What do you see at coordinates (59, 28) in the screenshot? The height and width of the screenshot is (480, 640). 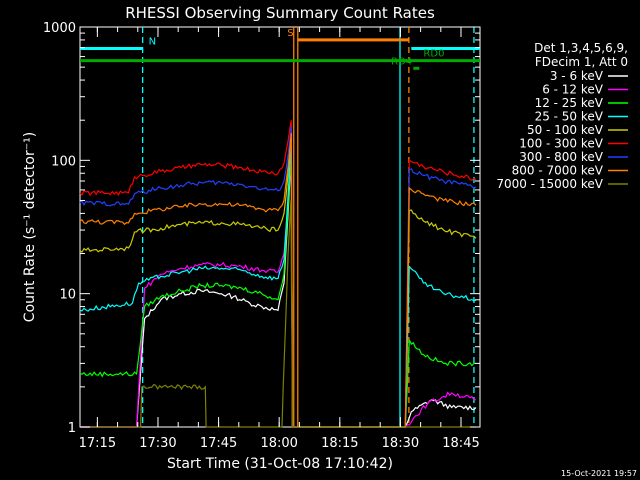 I see `y-tick-label-1000: 1000` at bounding box center [59, 28].